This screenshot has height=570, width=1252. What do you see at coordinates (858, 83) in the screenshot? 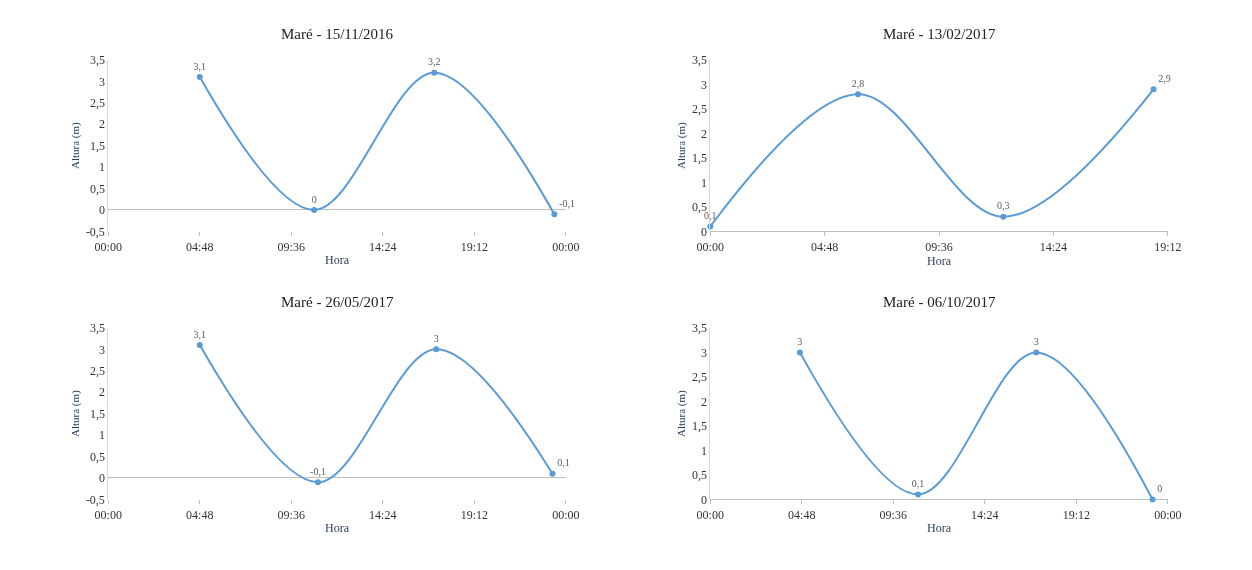
I see `data-label: 2,8` at bounding box center [858, 83].